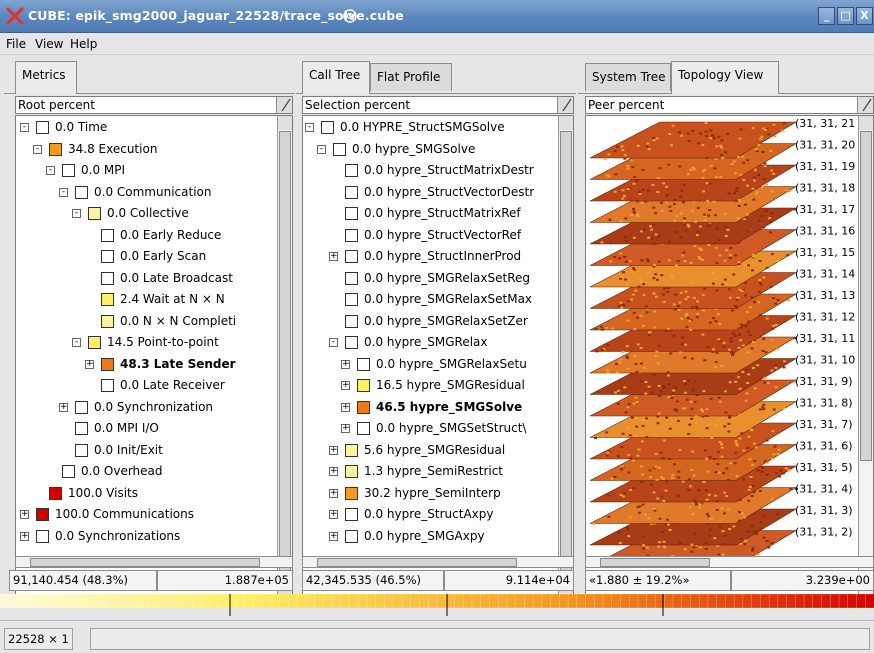 The width and height of the screenshot is (874, 653). Describe the element at coordinates (146, 149) in the screenshot. I see `tree-row: - 34.8 Execution` at that location.